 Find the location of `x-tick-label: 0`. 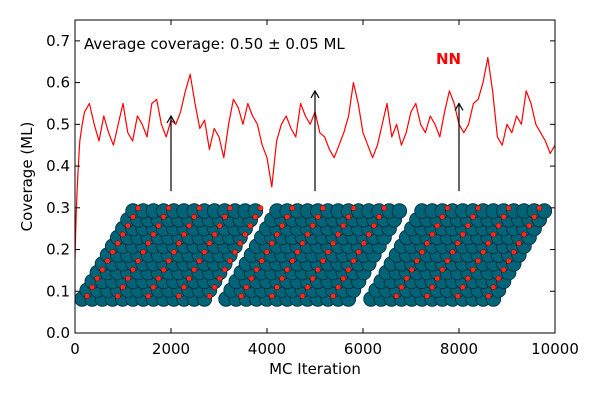

x-tick-label: 0 is located at coordinates (75, 349).